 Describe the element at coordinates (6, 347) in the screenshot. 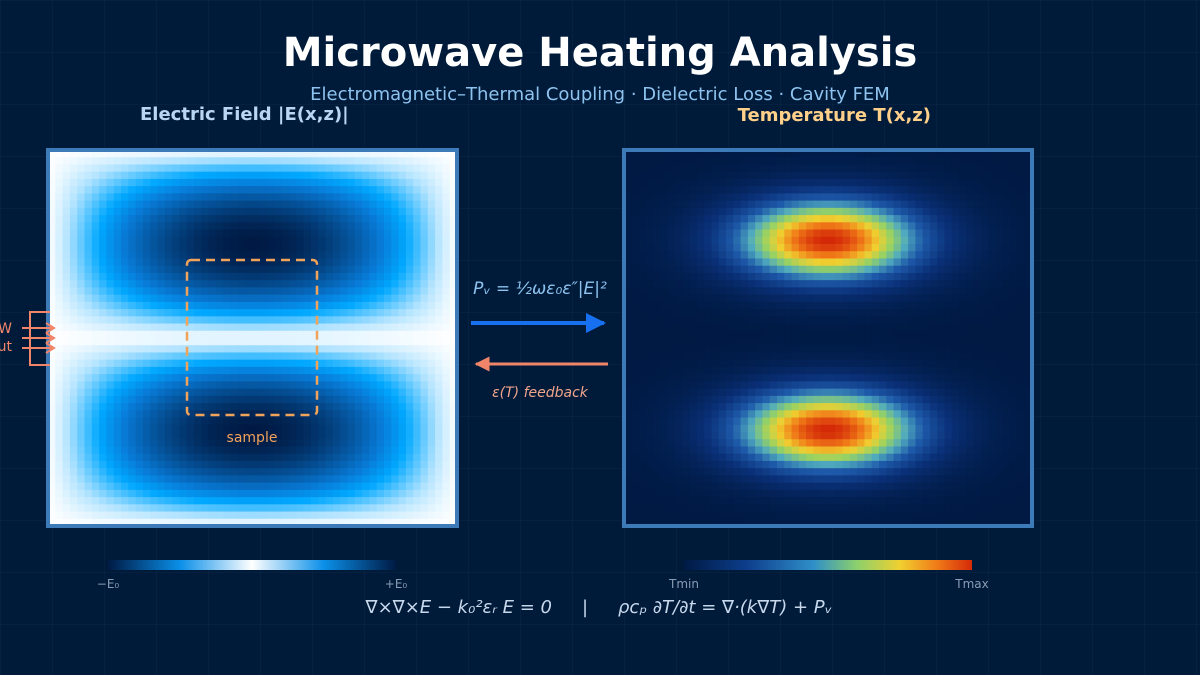

I see `port-label-input: ut` at that location.